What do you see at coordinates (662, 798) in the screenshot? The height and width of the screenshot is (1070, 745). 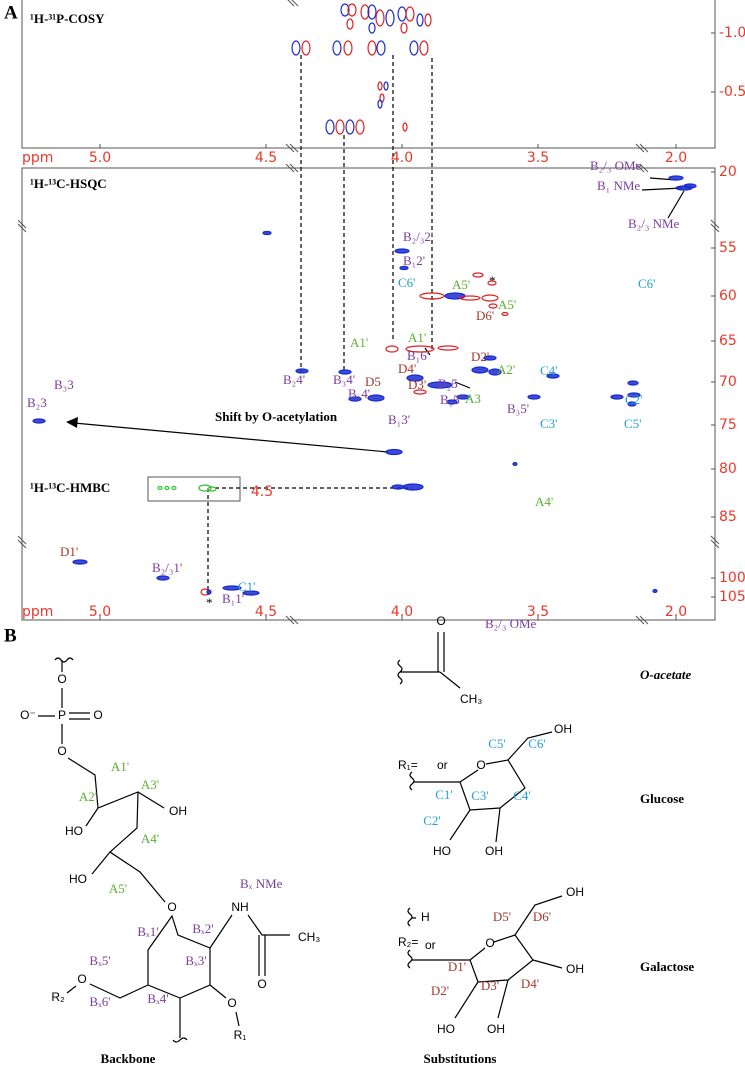 I see `substituent-name: Glucose` at bounding box center [662, 798].